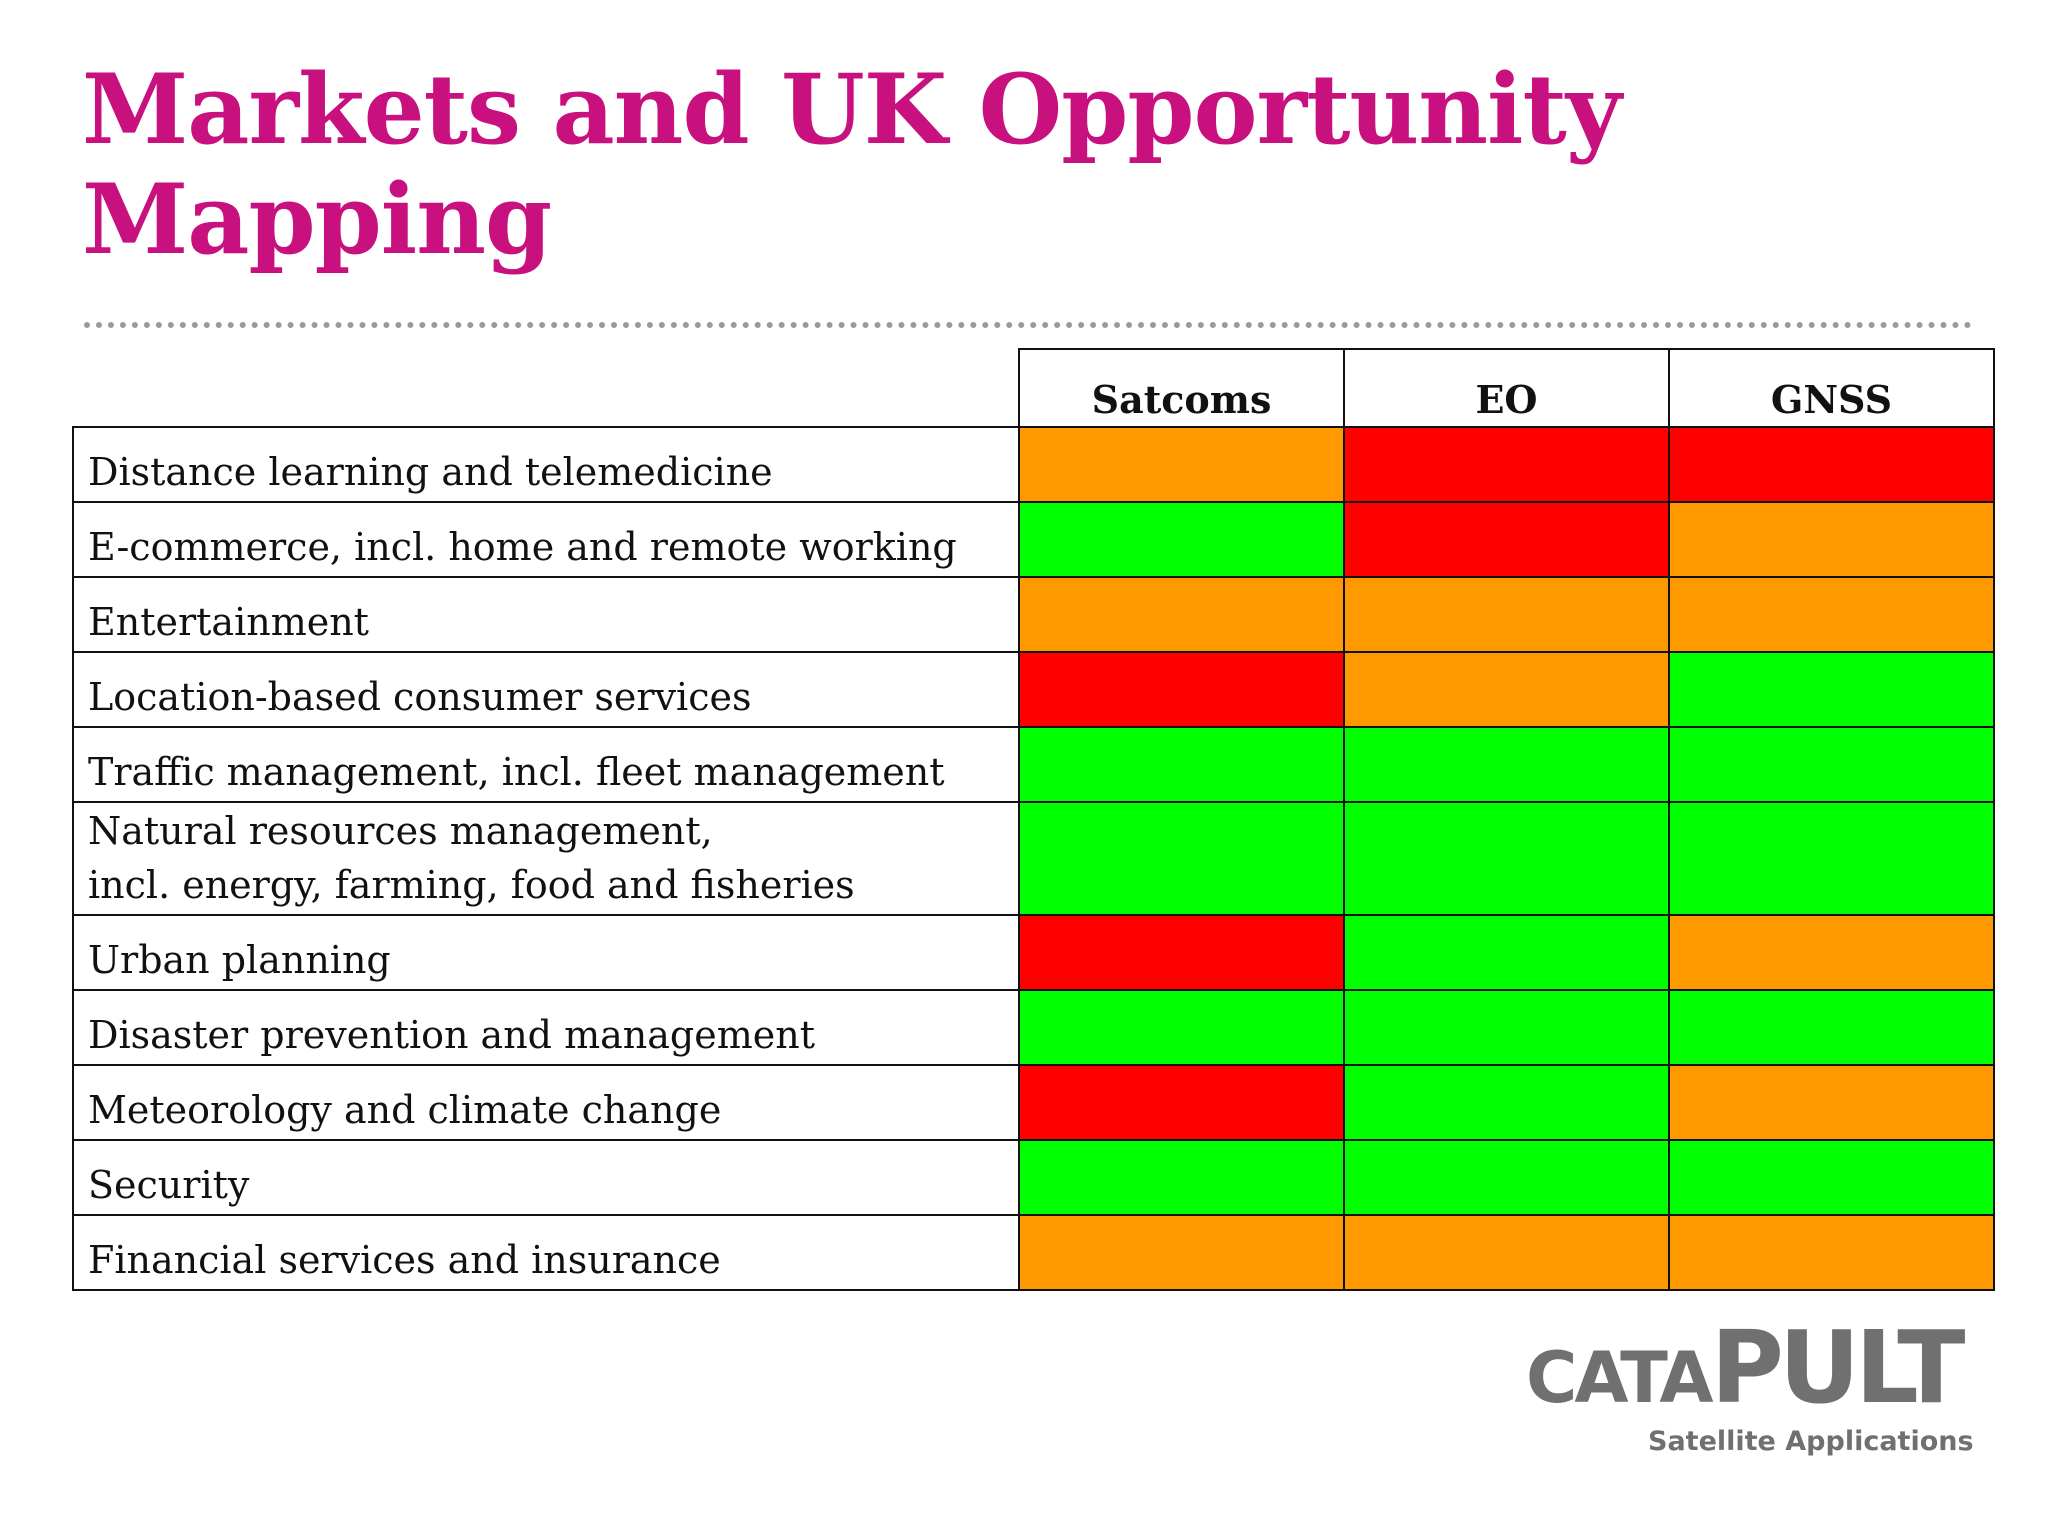 Image resolution: width=2048 pixels, height=1536 pixels. I want to click on row-label: Financial services and insurance, so click(546, 1252).